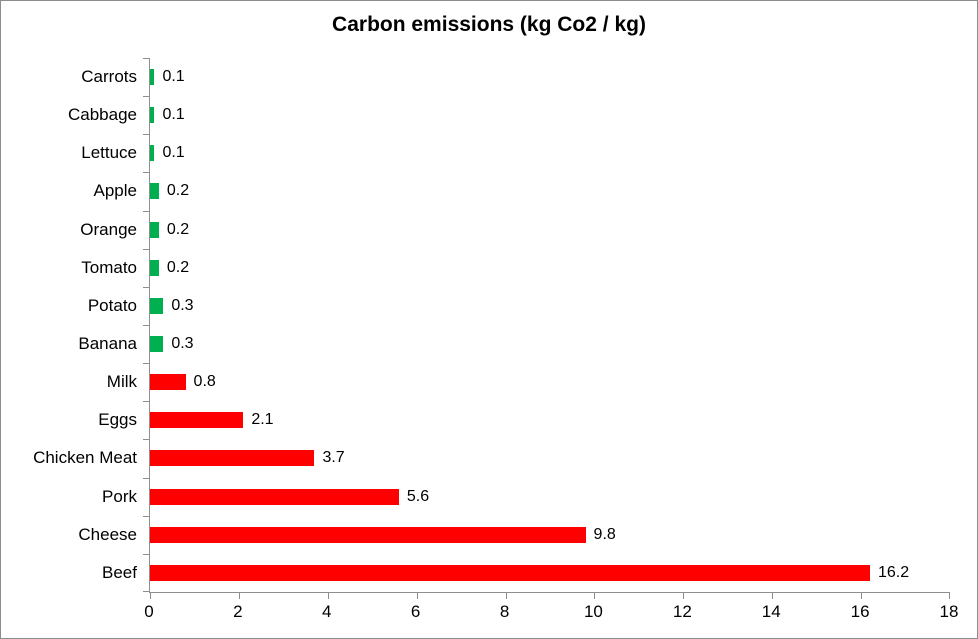 The width and height of the screenshot is (978, 639). I want to click on bar-lettuce, so click(152, 153).